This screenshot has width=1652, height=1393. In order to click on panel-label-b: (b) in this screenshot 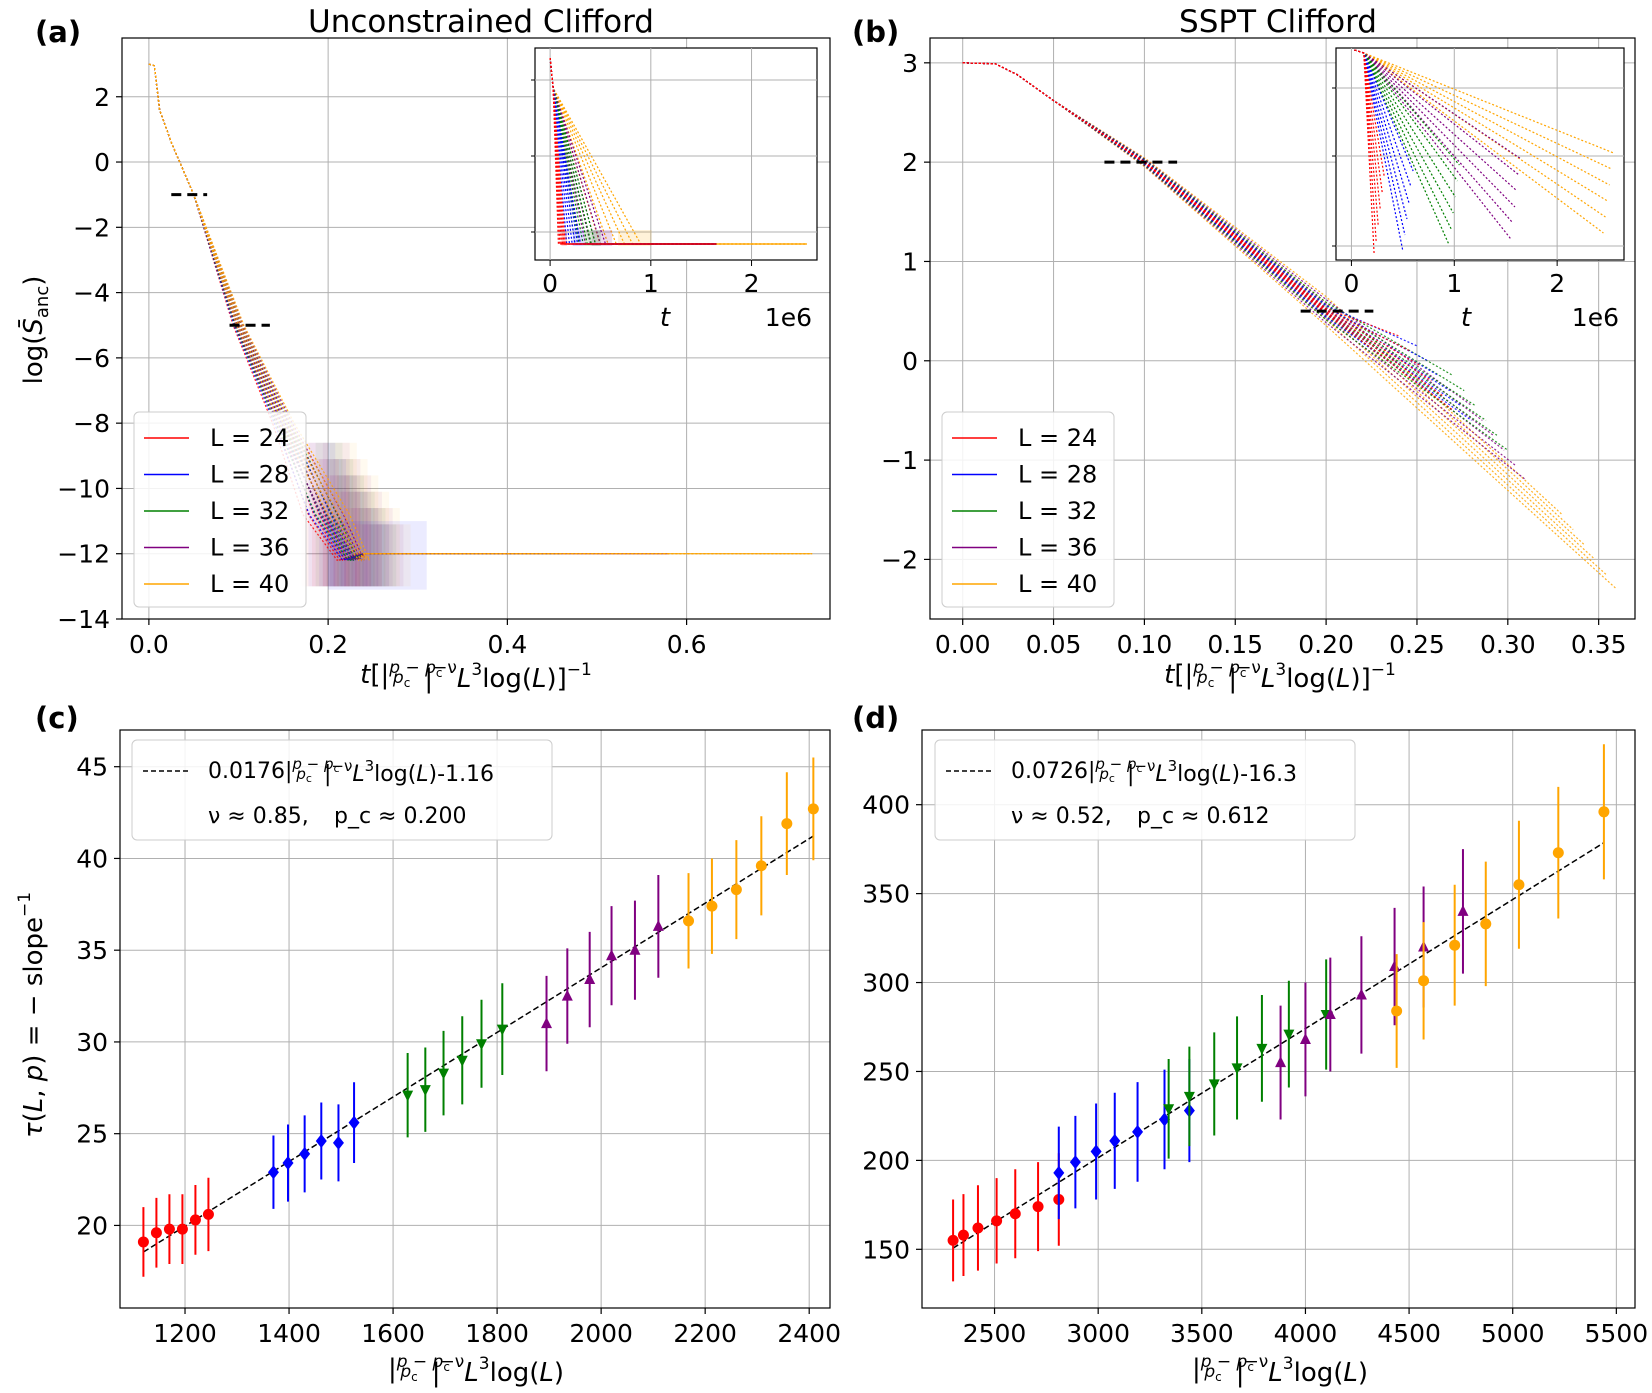, I will do `click(875, 32)`.